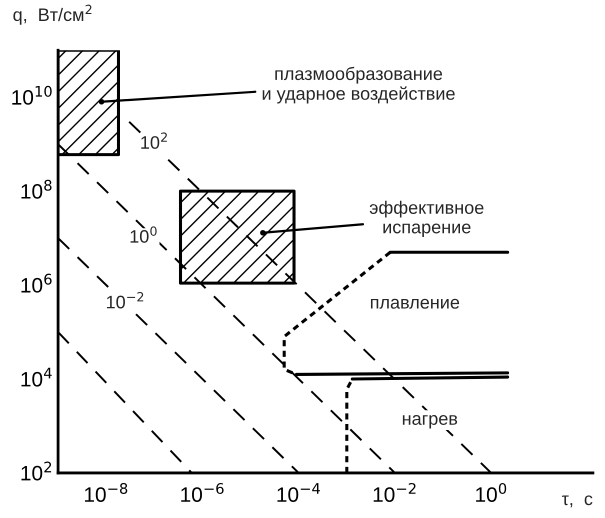 The height and width of the screenshot is (518, 605). What do you see at coordinates (491, 492) in the screenshot?
I see `x-tick-label: 10$^{0}$` at bounding box center [491, 492].